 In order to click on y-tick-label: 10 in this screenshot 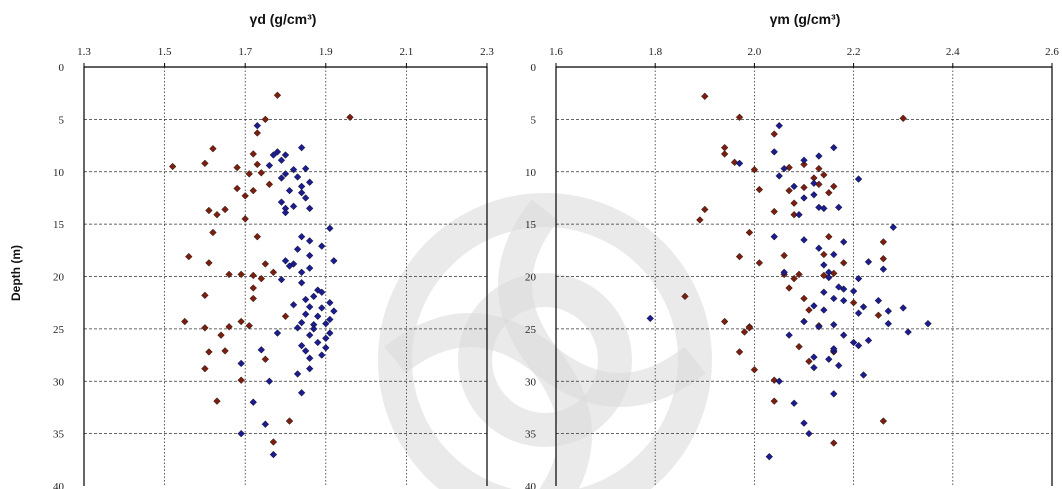, I will do `click(531, 173)`.